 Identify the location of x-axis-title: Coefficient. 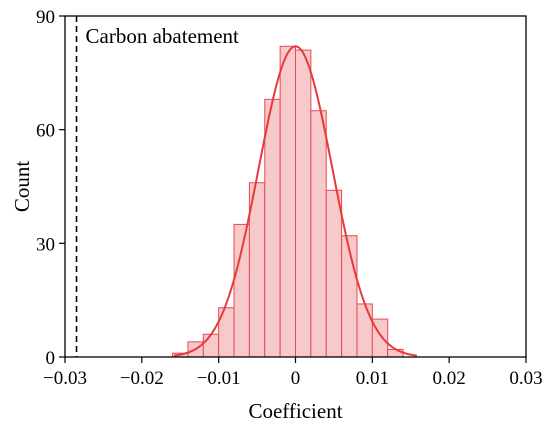
(295, 411).